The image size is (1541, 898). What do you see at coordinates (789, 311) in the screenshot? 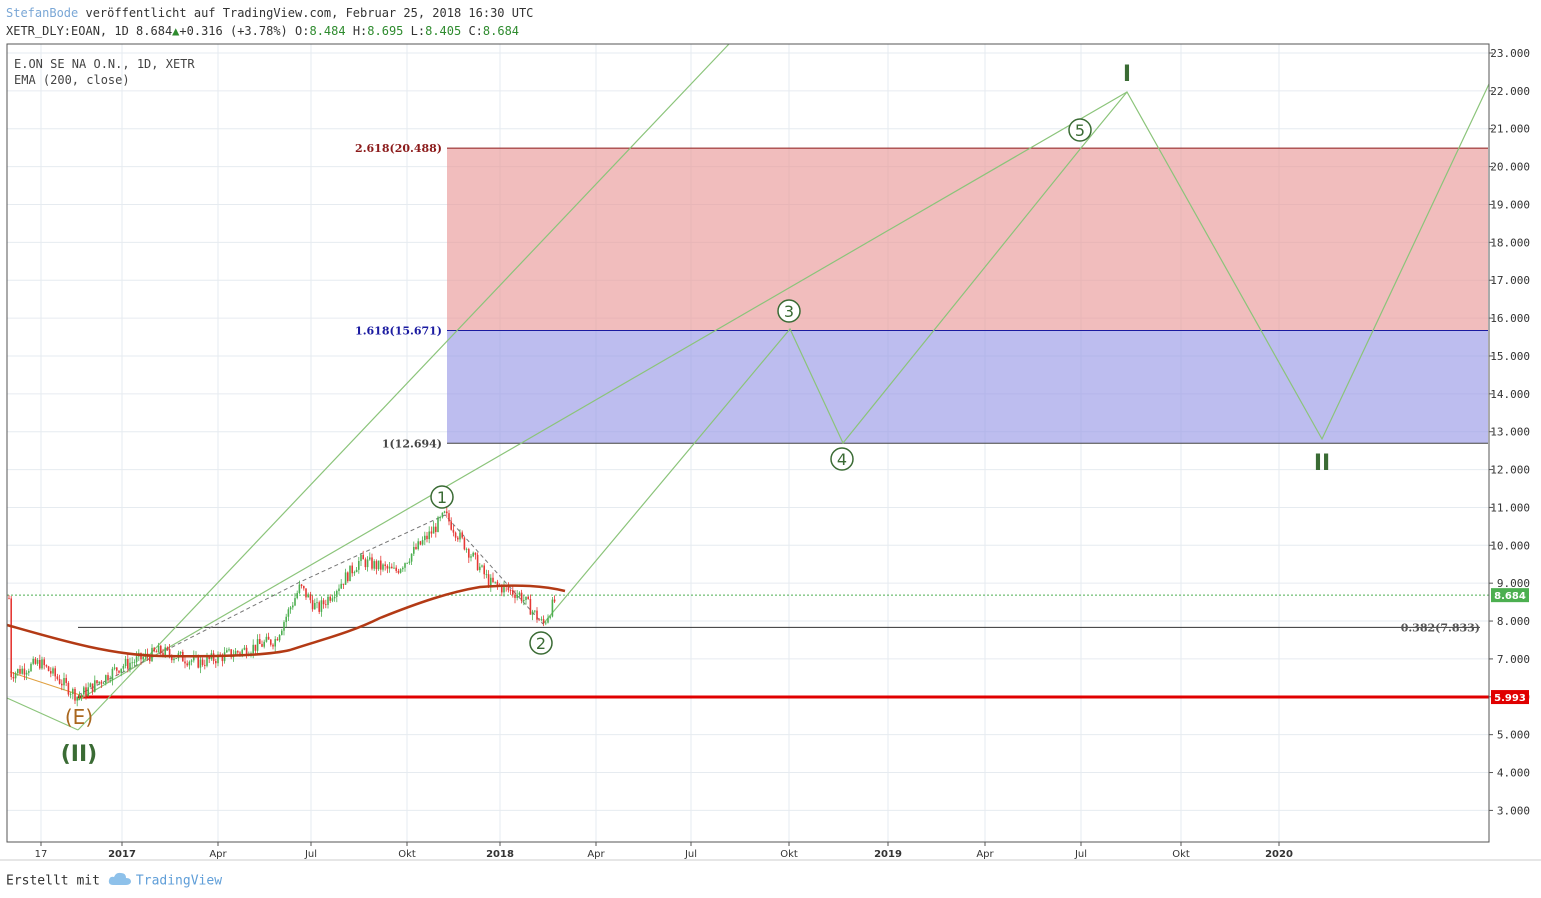
I see `wave-label-3: 3` at bounding box center [789, 311].